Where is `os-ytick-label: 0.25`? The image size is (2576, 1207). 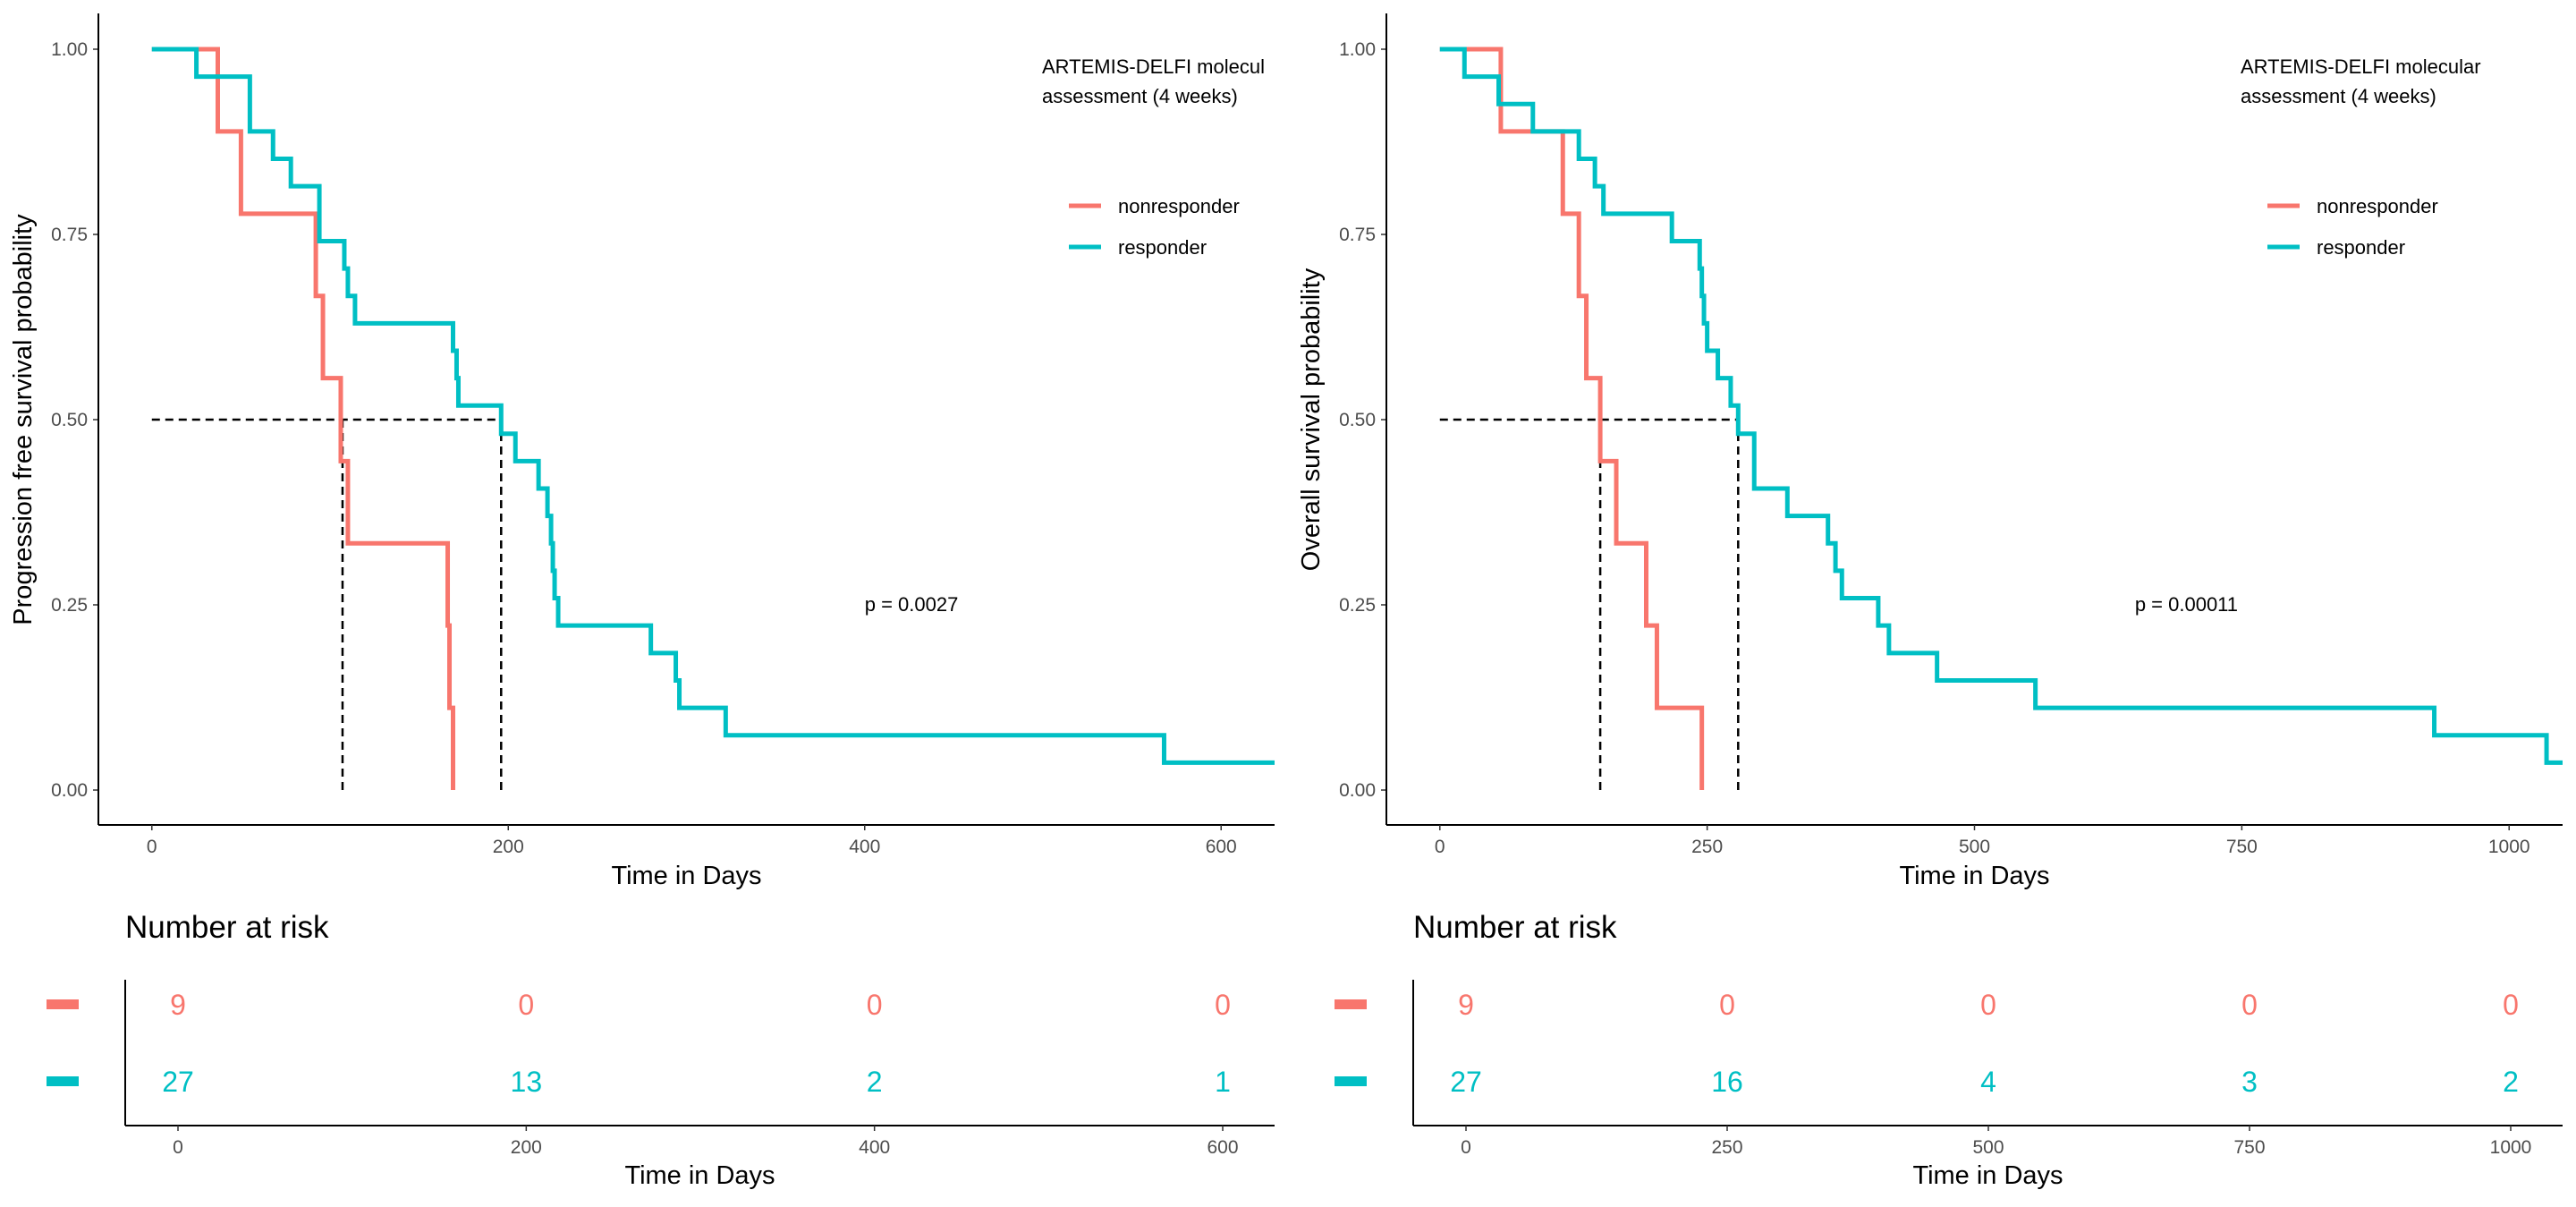
os-ytick-label: 0.25 is located at coordinates (1357, 605).